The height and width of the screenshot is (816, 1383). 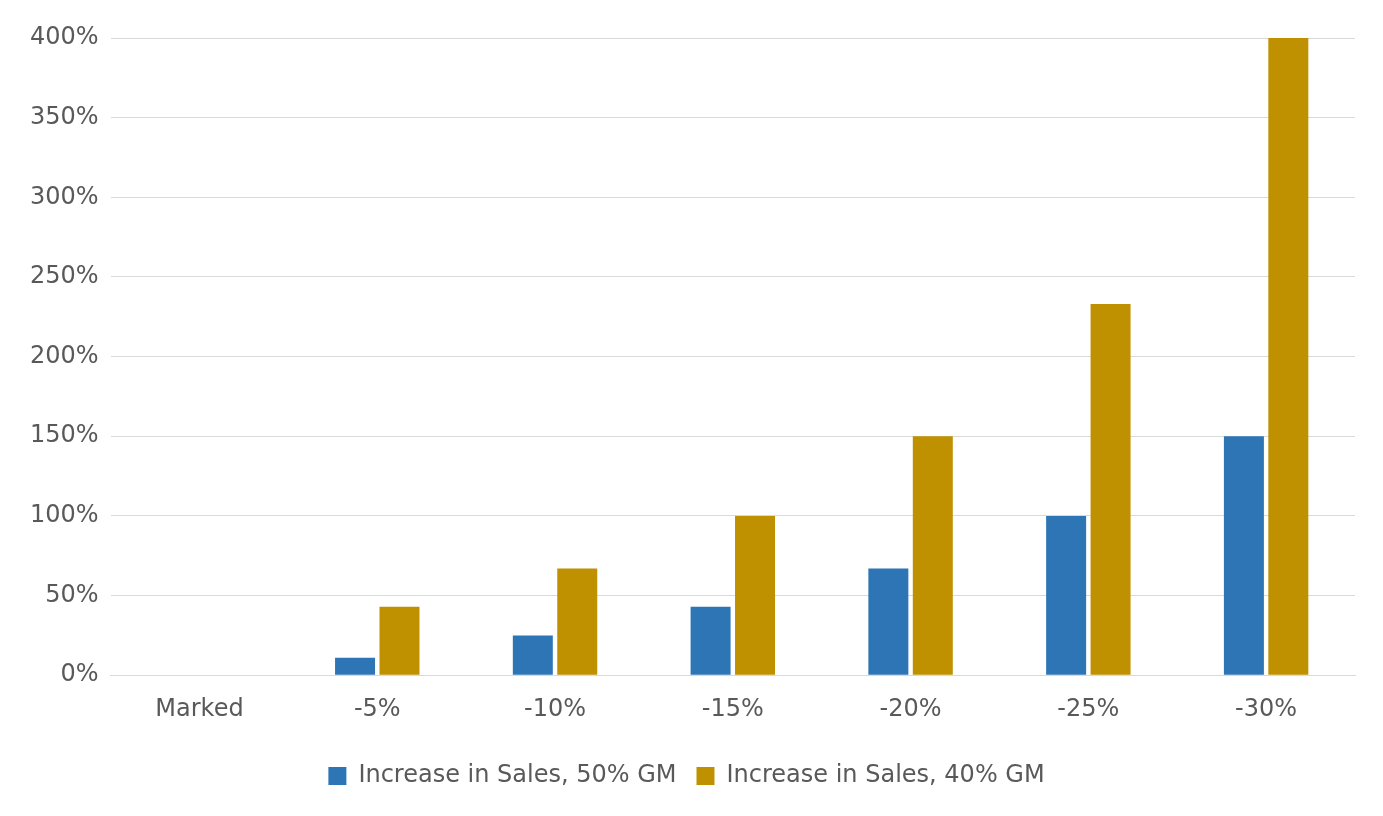 What do you see at coordinates (885, 774) in the screenshot?
I see `legend-label: Increase in Sales, 40% GM` at bounding box center [885, 774].